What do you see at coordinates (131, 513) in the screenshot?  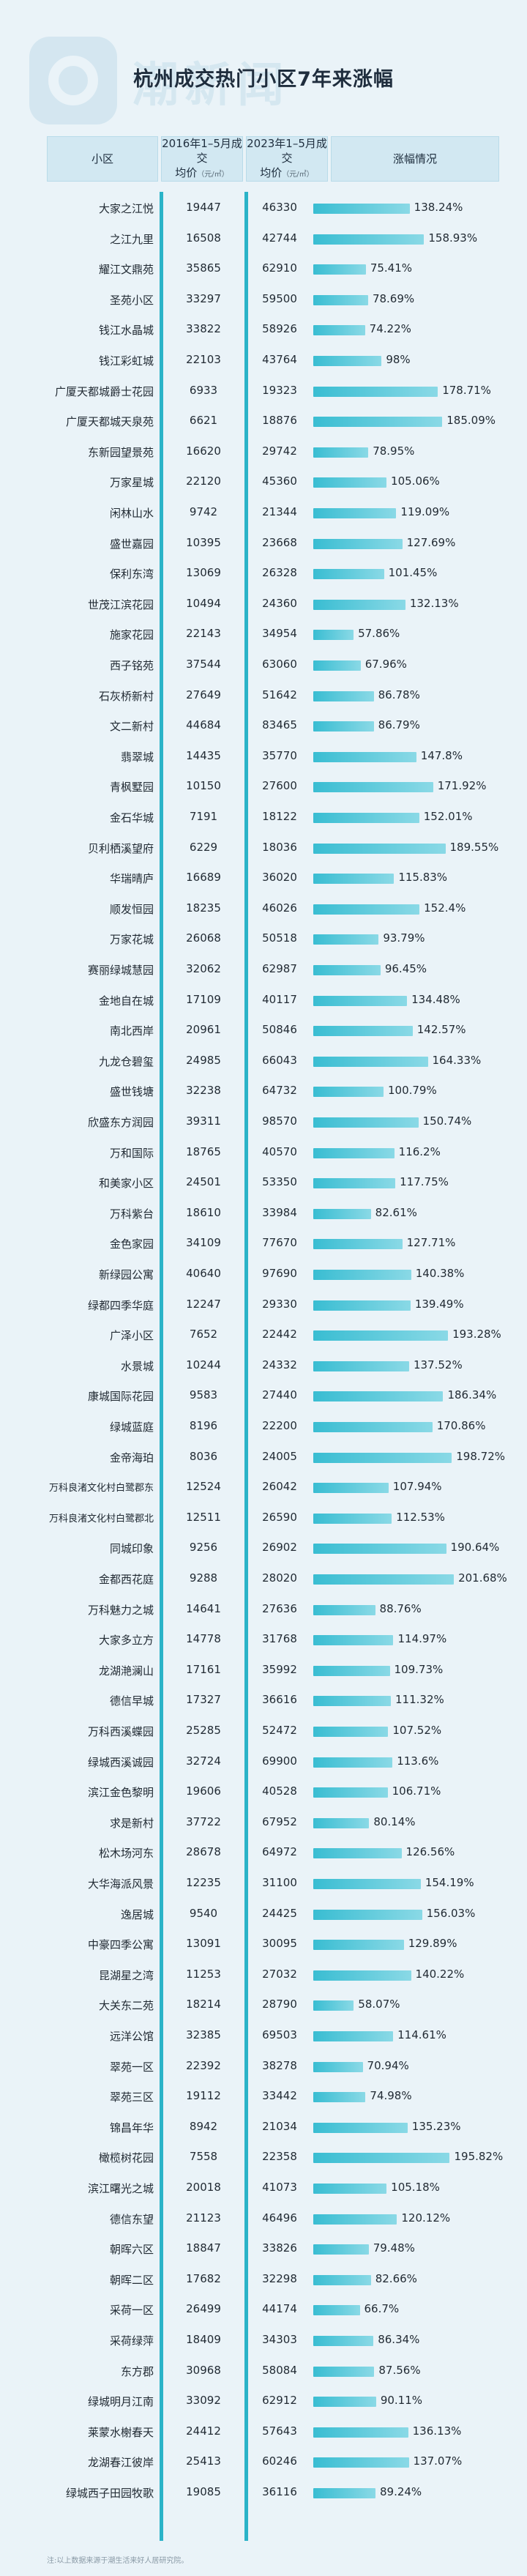 I see `row-name: 闲林山水` at bounding box center [131, 513].